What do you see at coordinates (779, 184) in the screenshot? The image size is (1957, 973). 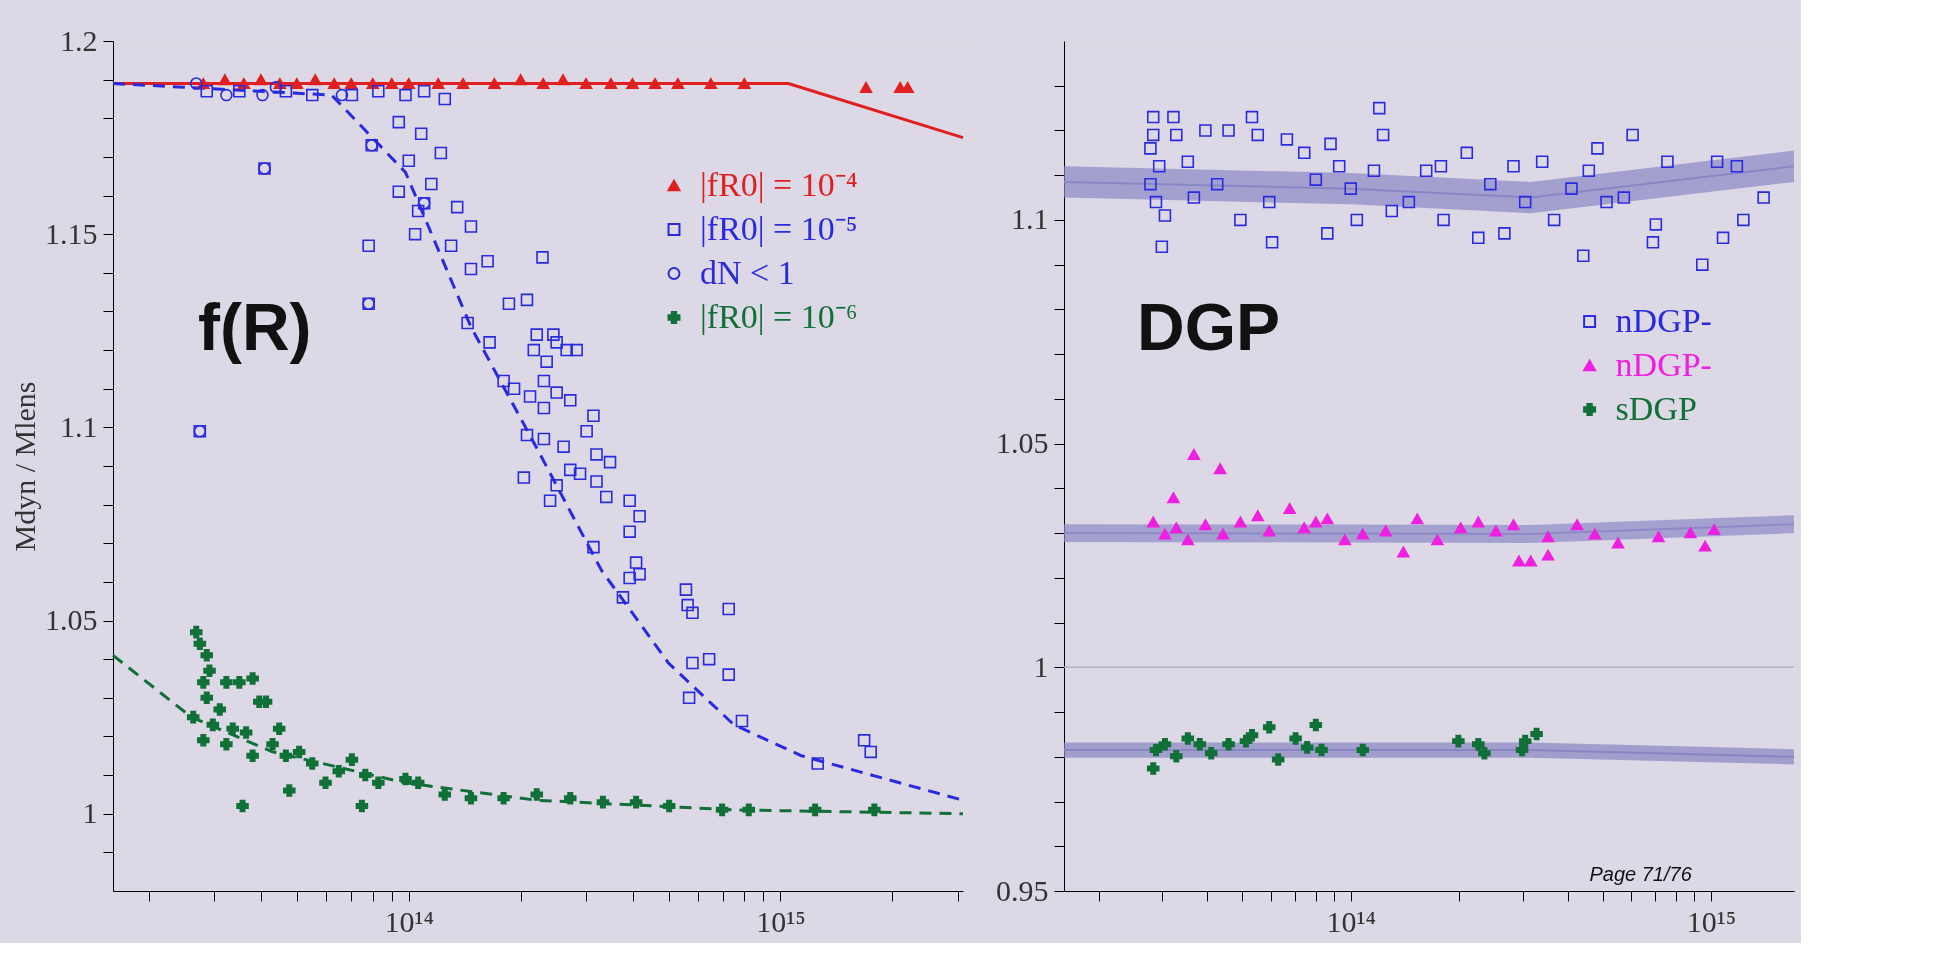 I see `legend-label: |fR0| = 10⁻⁴` at bounding box center [779, 184].